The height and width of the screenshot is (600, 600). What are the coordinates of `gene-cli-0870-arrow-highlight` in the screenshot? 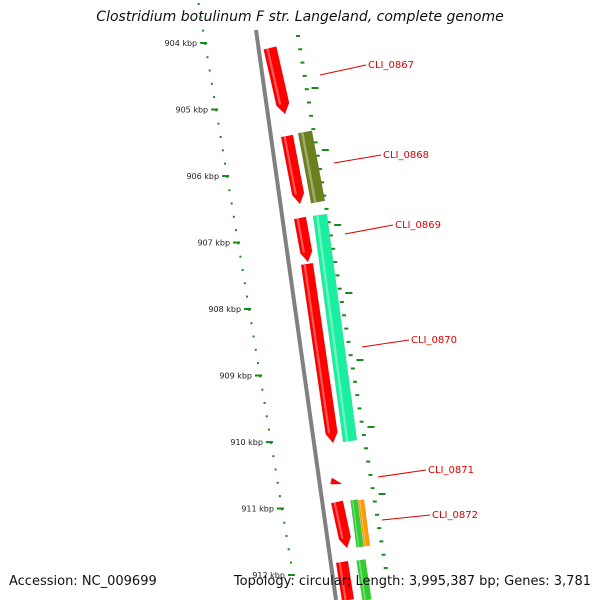 It's located at (317, 349).